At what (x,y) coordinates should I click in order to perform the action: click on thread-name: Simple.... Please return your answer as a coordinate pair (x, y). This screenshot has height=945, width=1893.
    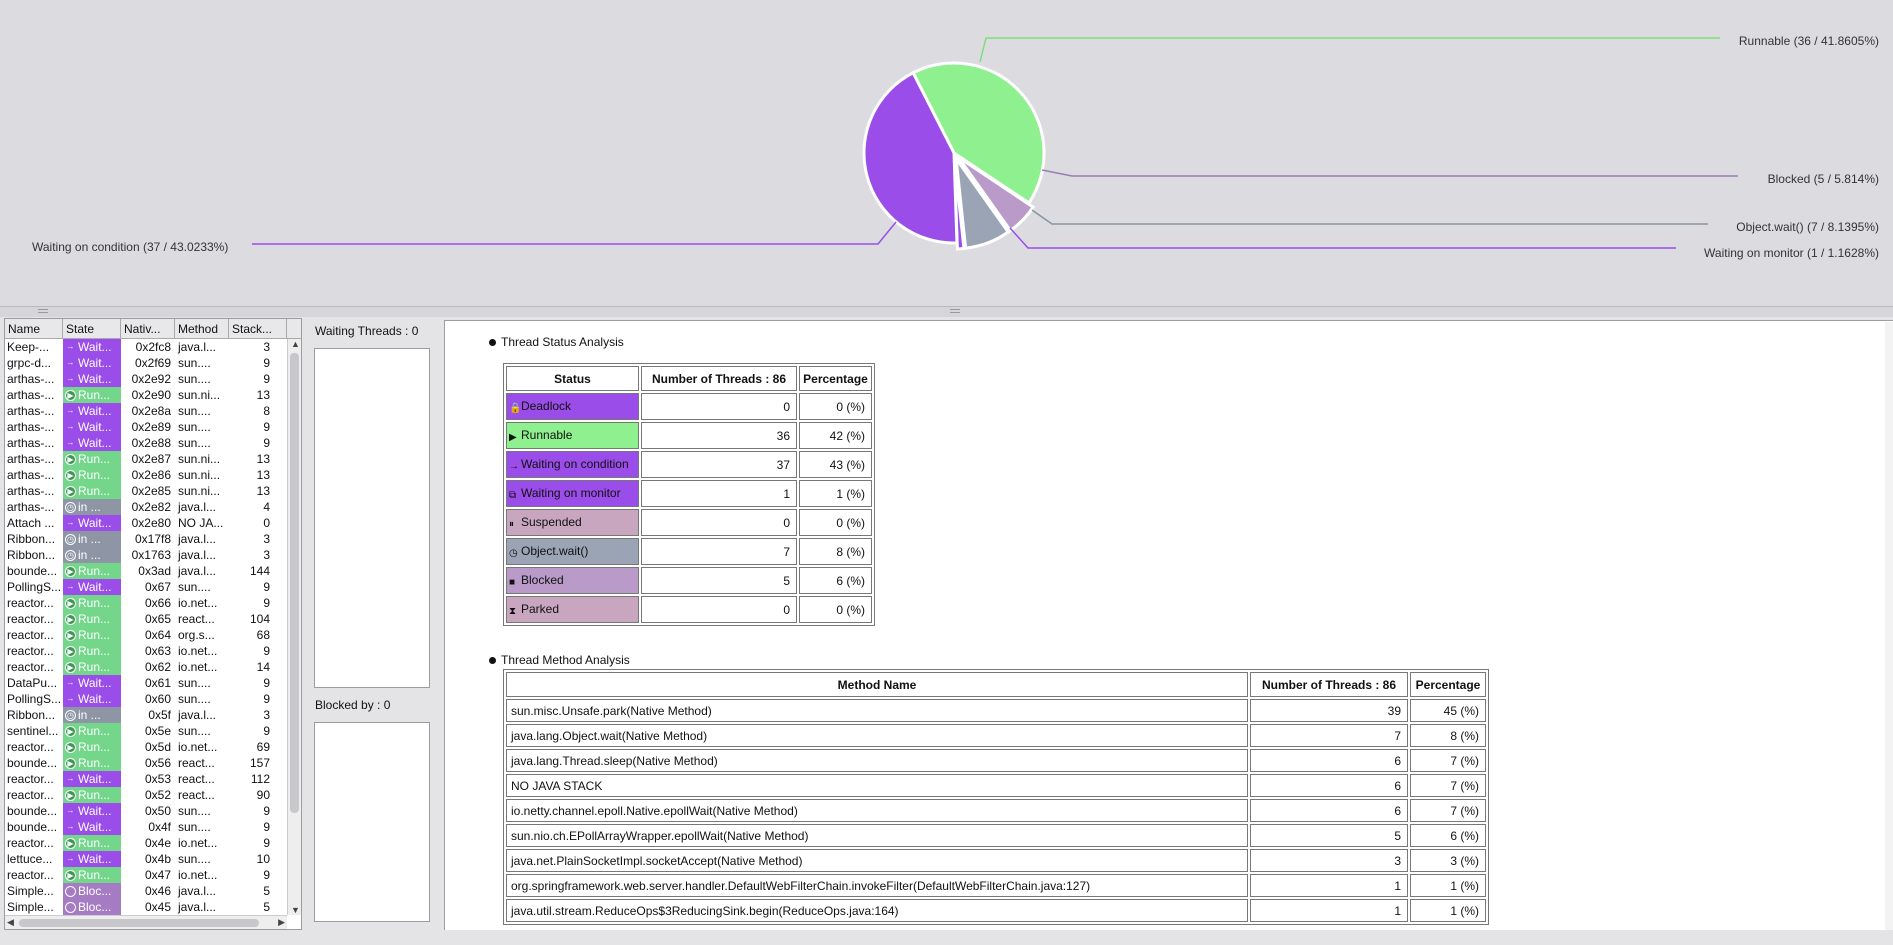
    Looking at the image, I should click on (30, 891).